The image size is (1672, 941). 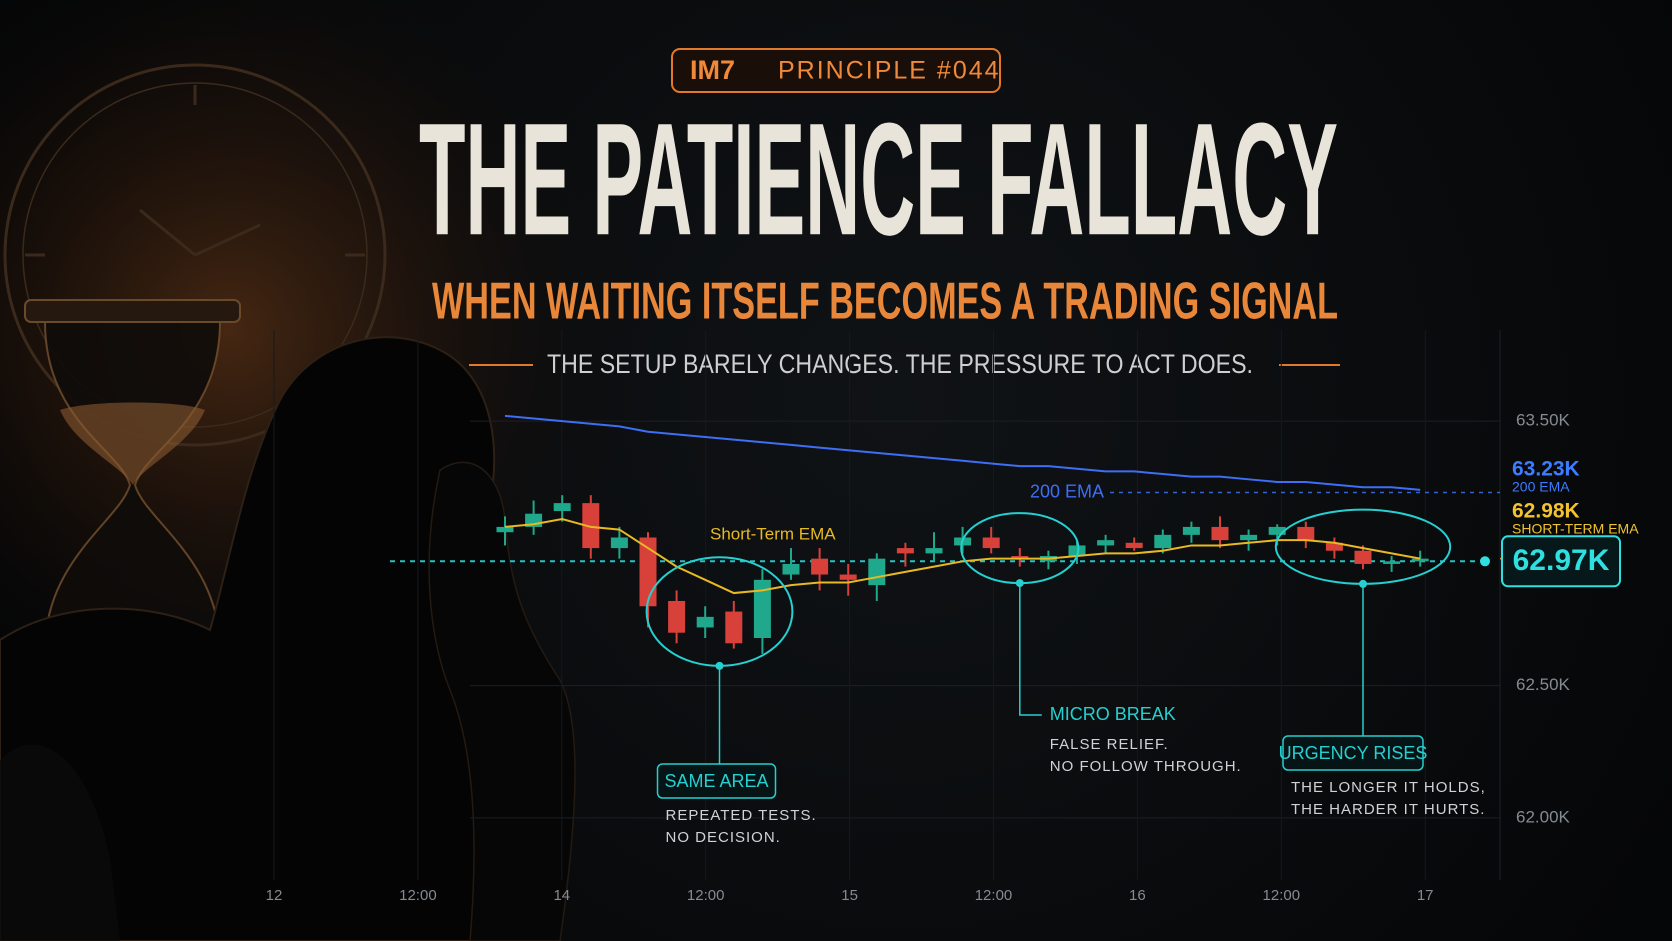 What do you see at coordinates (773, 533) in the screenshot?
I see `series-label: Short-Term EMA` at bounding box center [773, 533].